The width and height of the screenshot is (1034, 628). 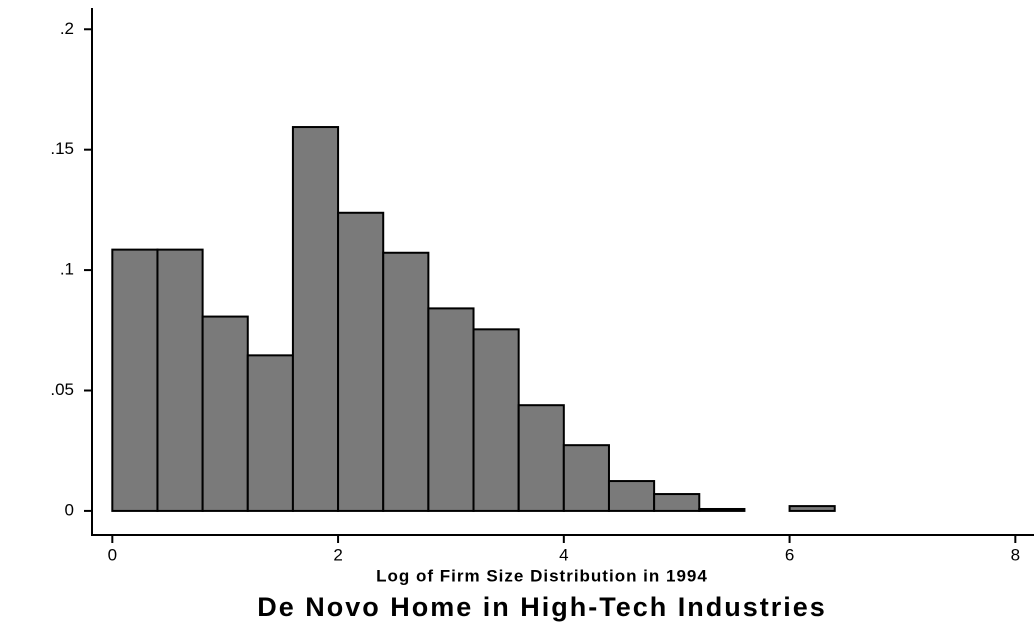 I want to click on y-tick-label: .15, so click(x=62, y=148).